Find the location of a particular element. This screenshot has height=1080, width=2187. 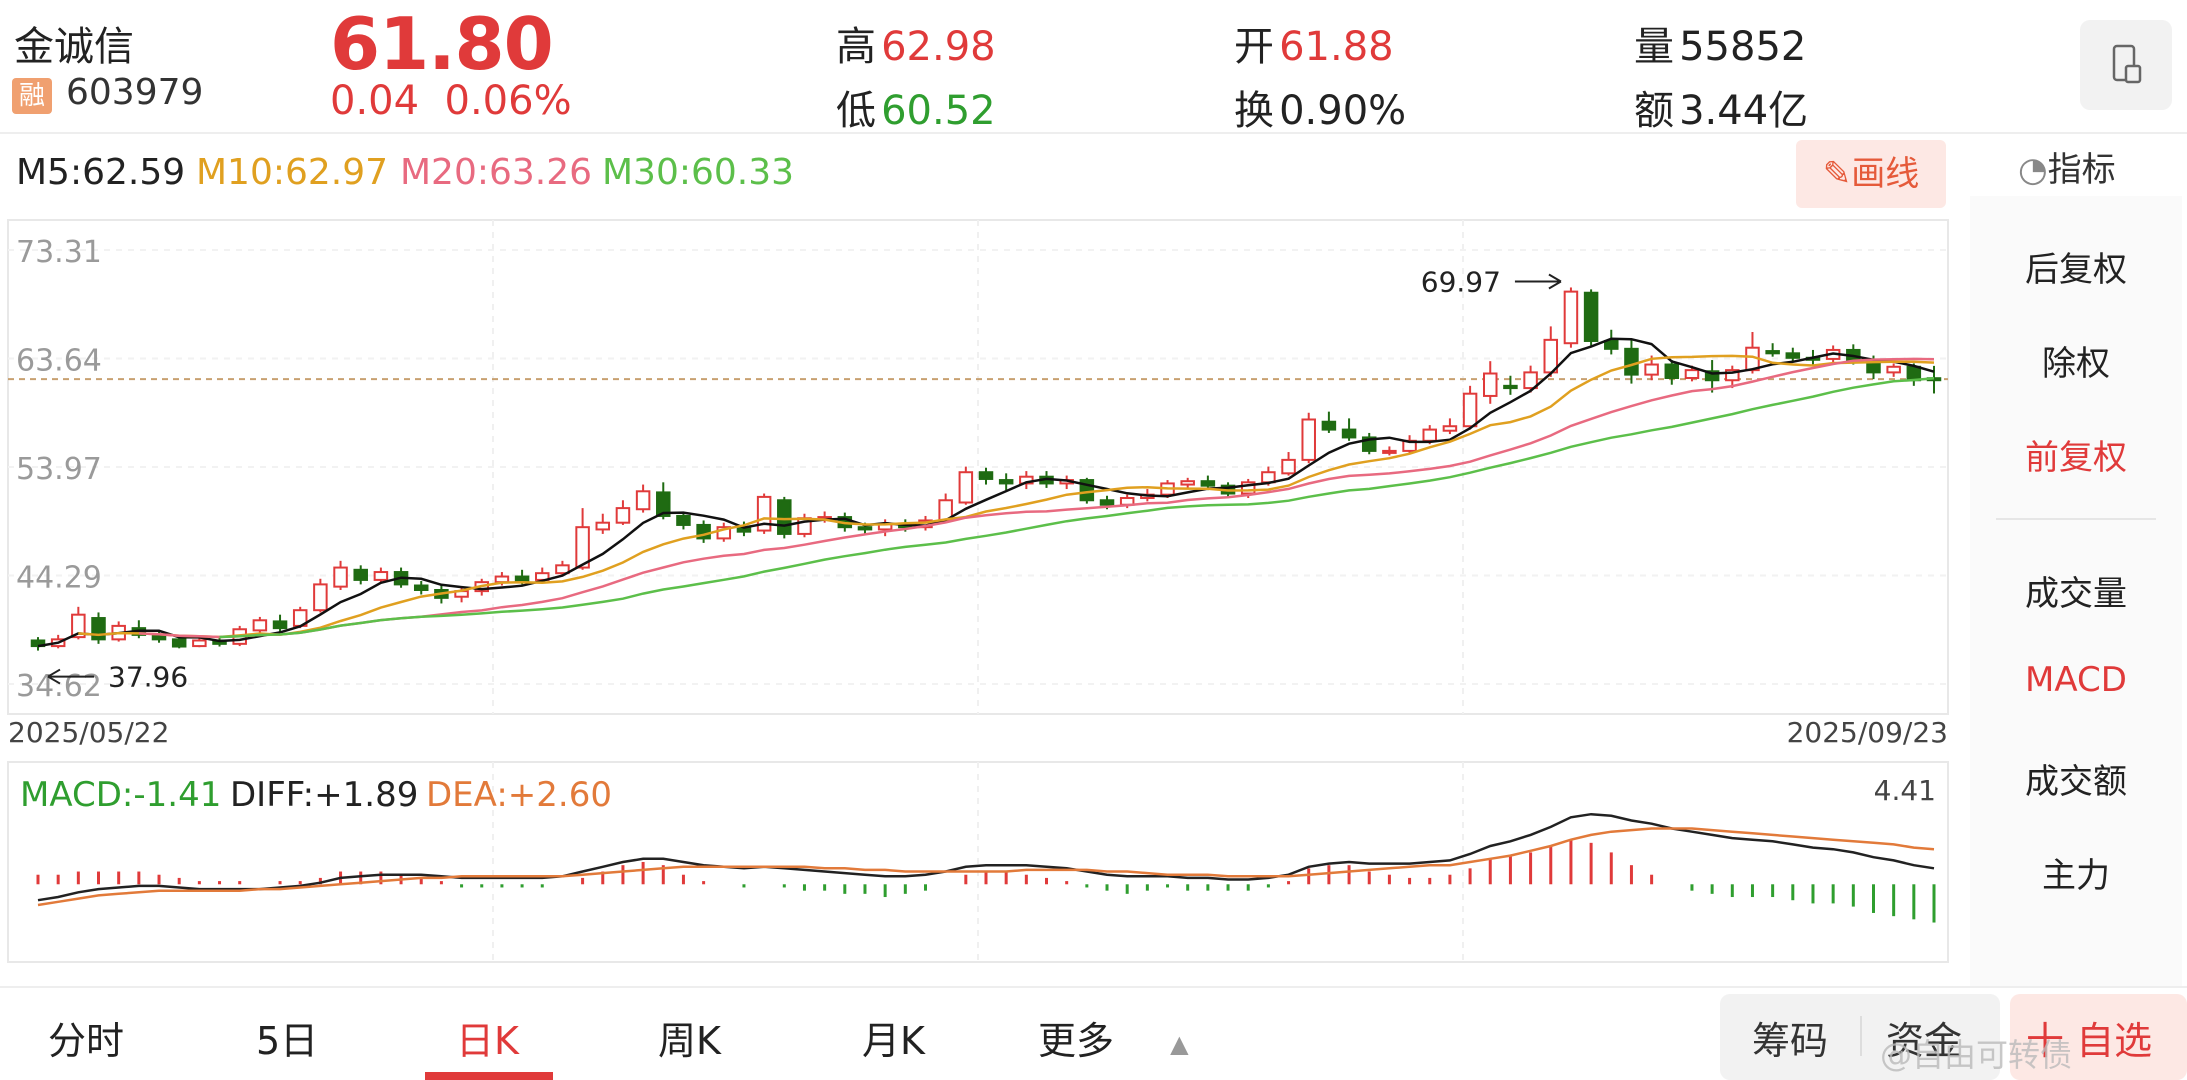

add-watchlist-button is located at coordinates (2098, 1037).